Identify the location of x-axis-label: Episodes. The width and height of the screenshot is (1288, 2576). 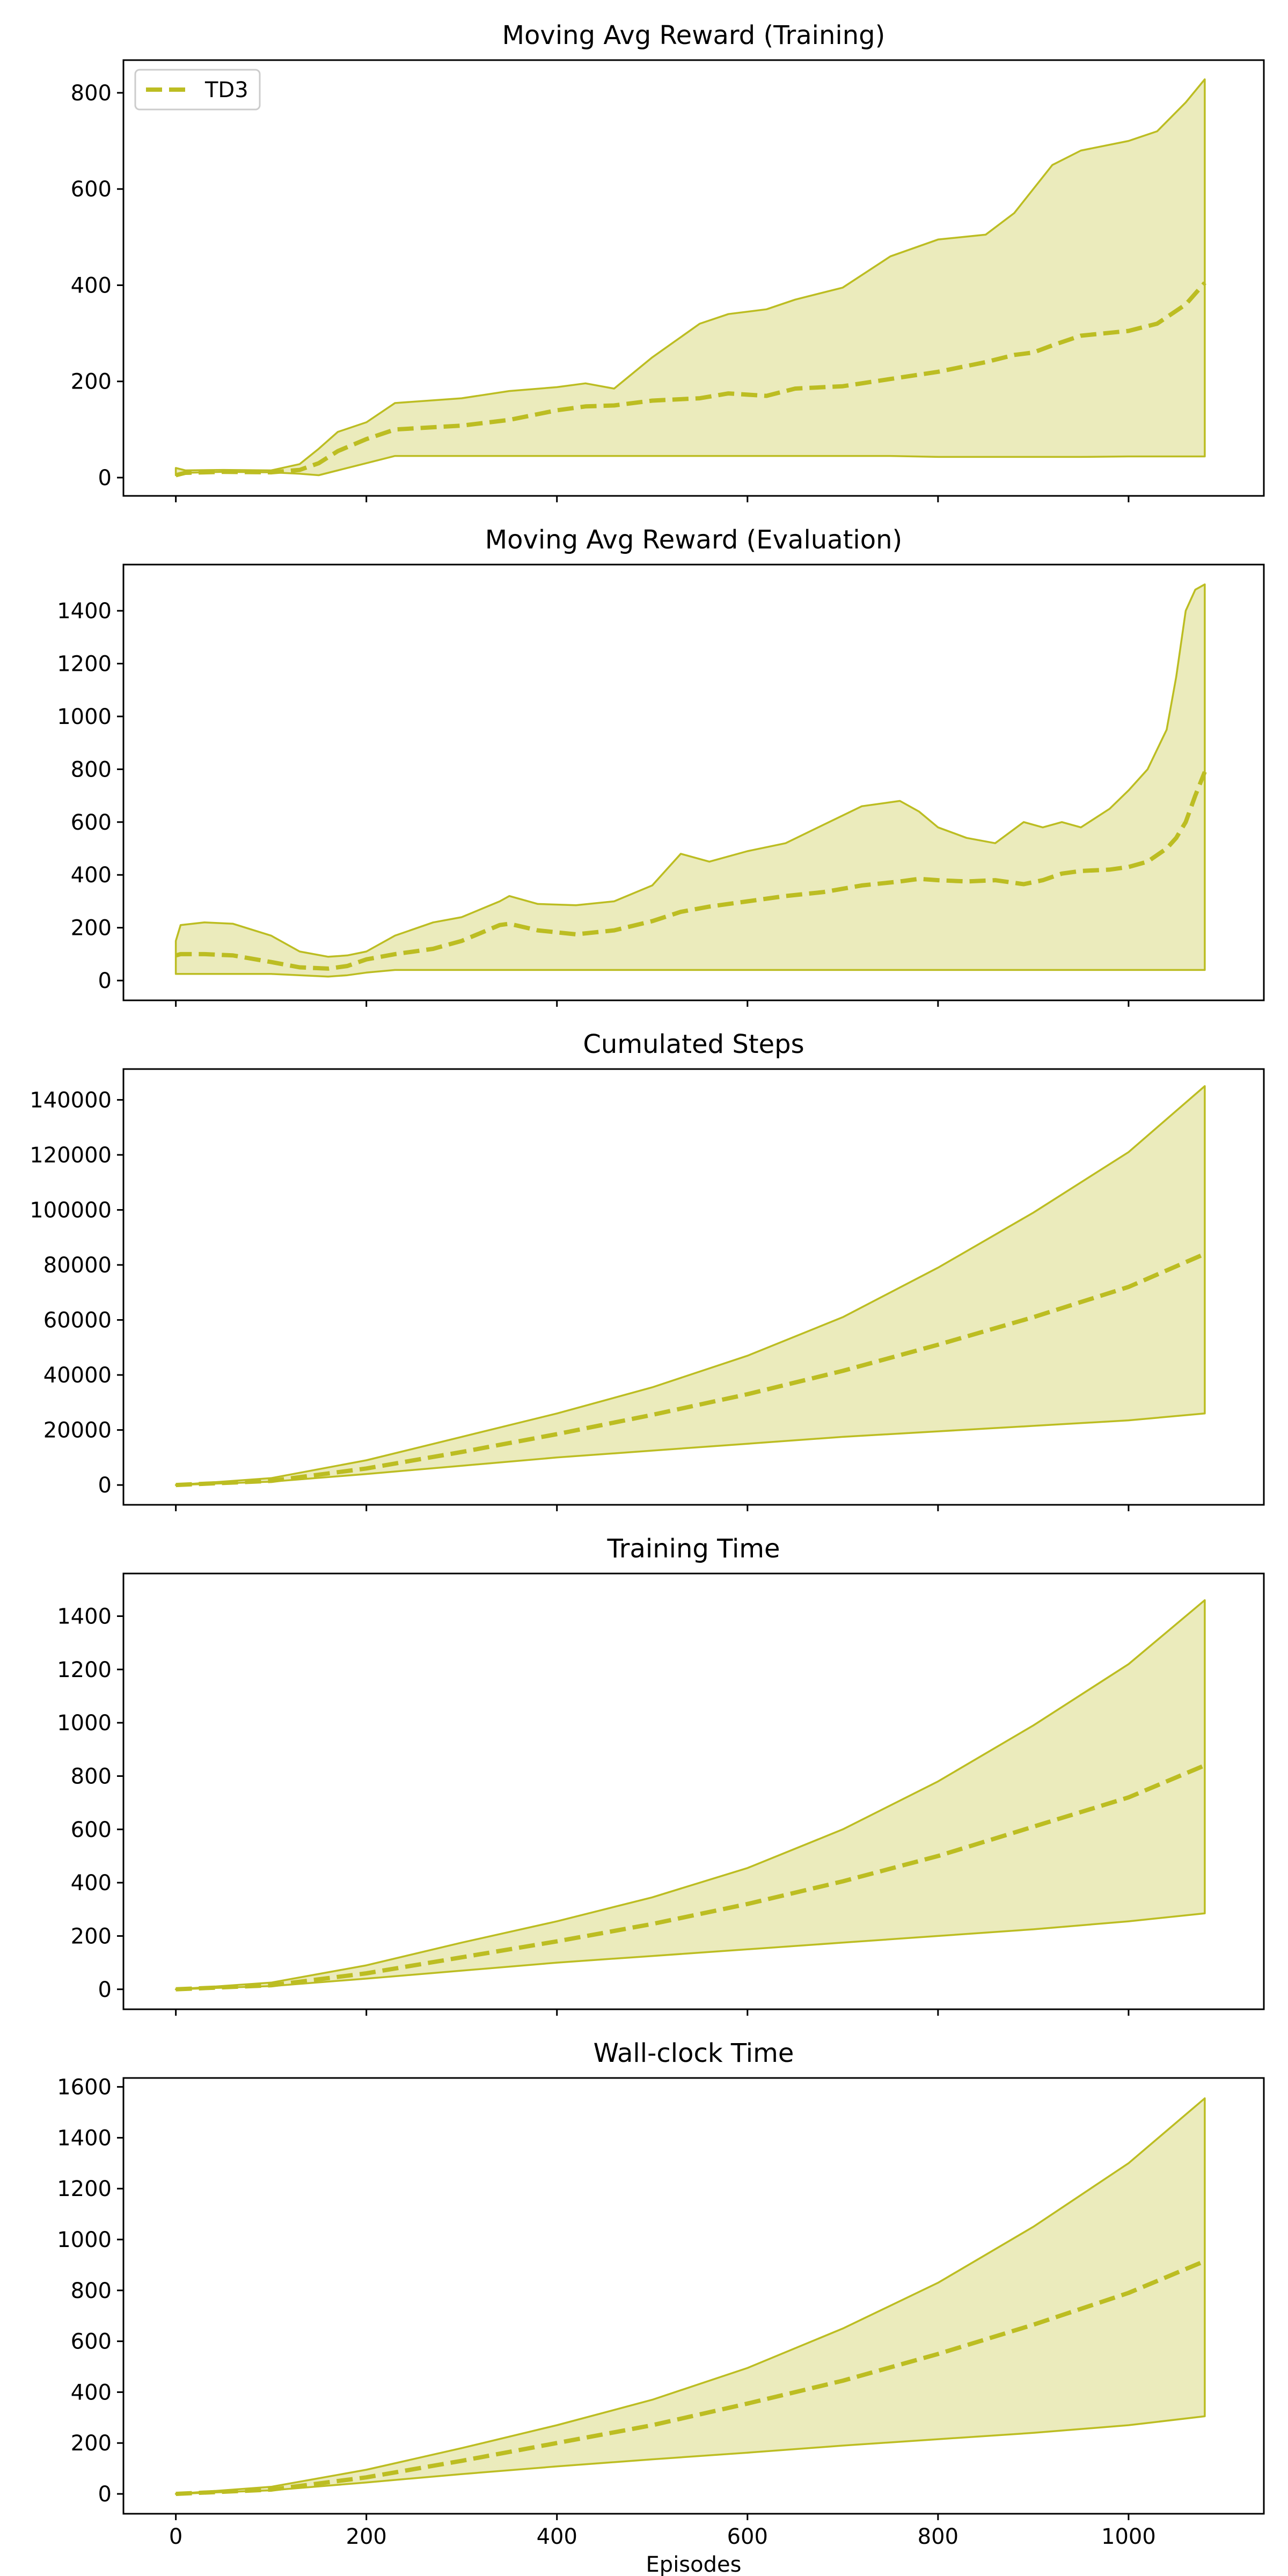
(694, 2564).